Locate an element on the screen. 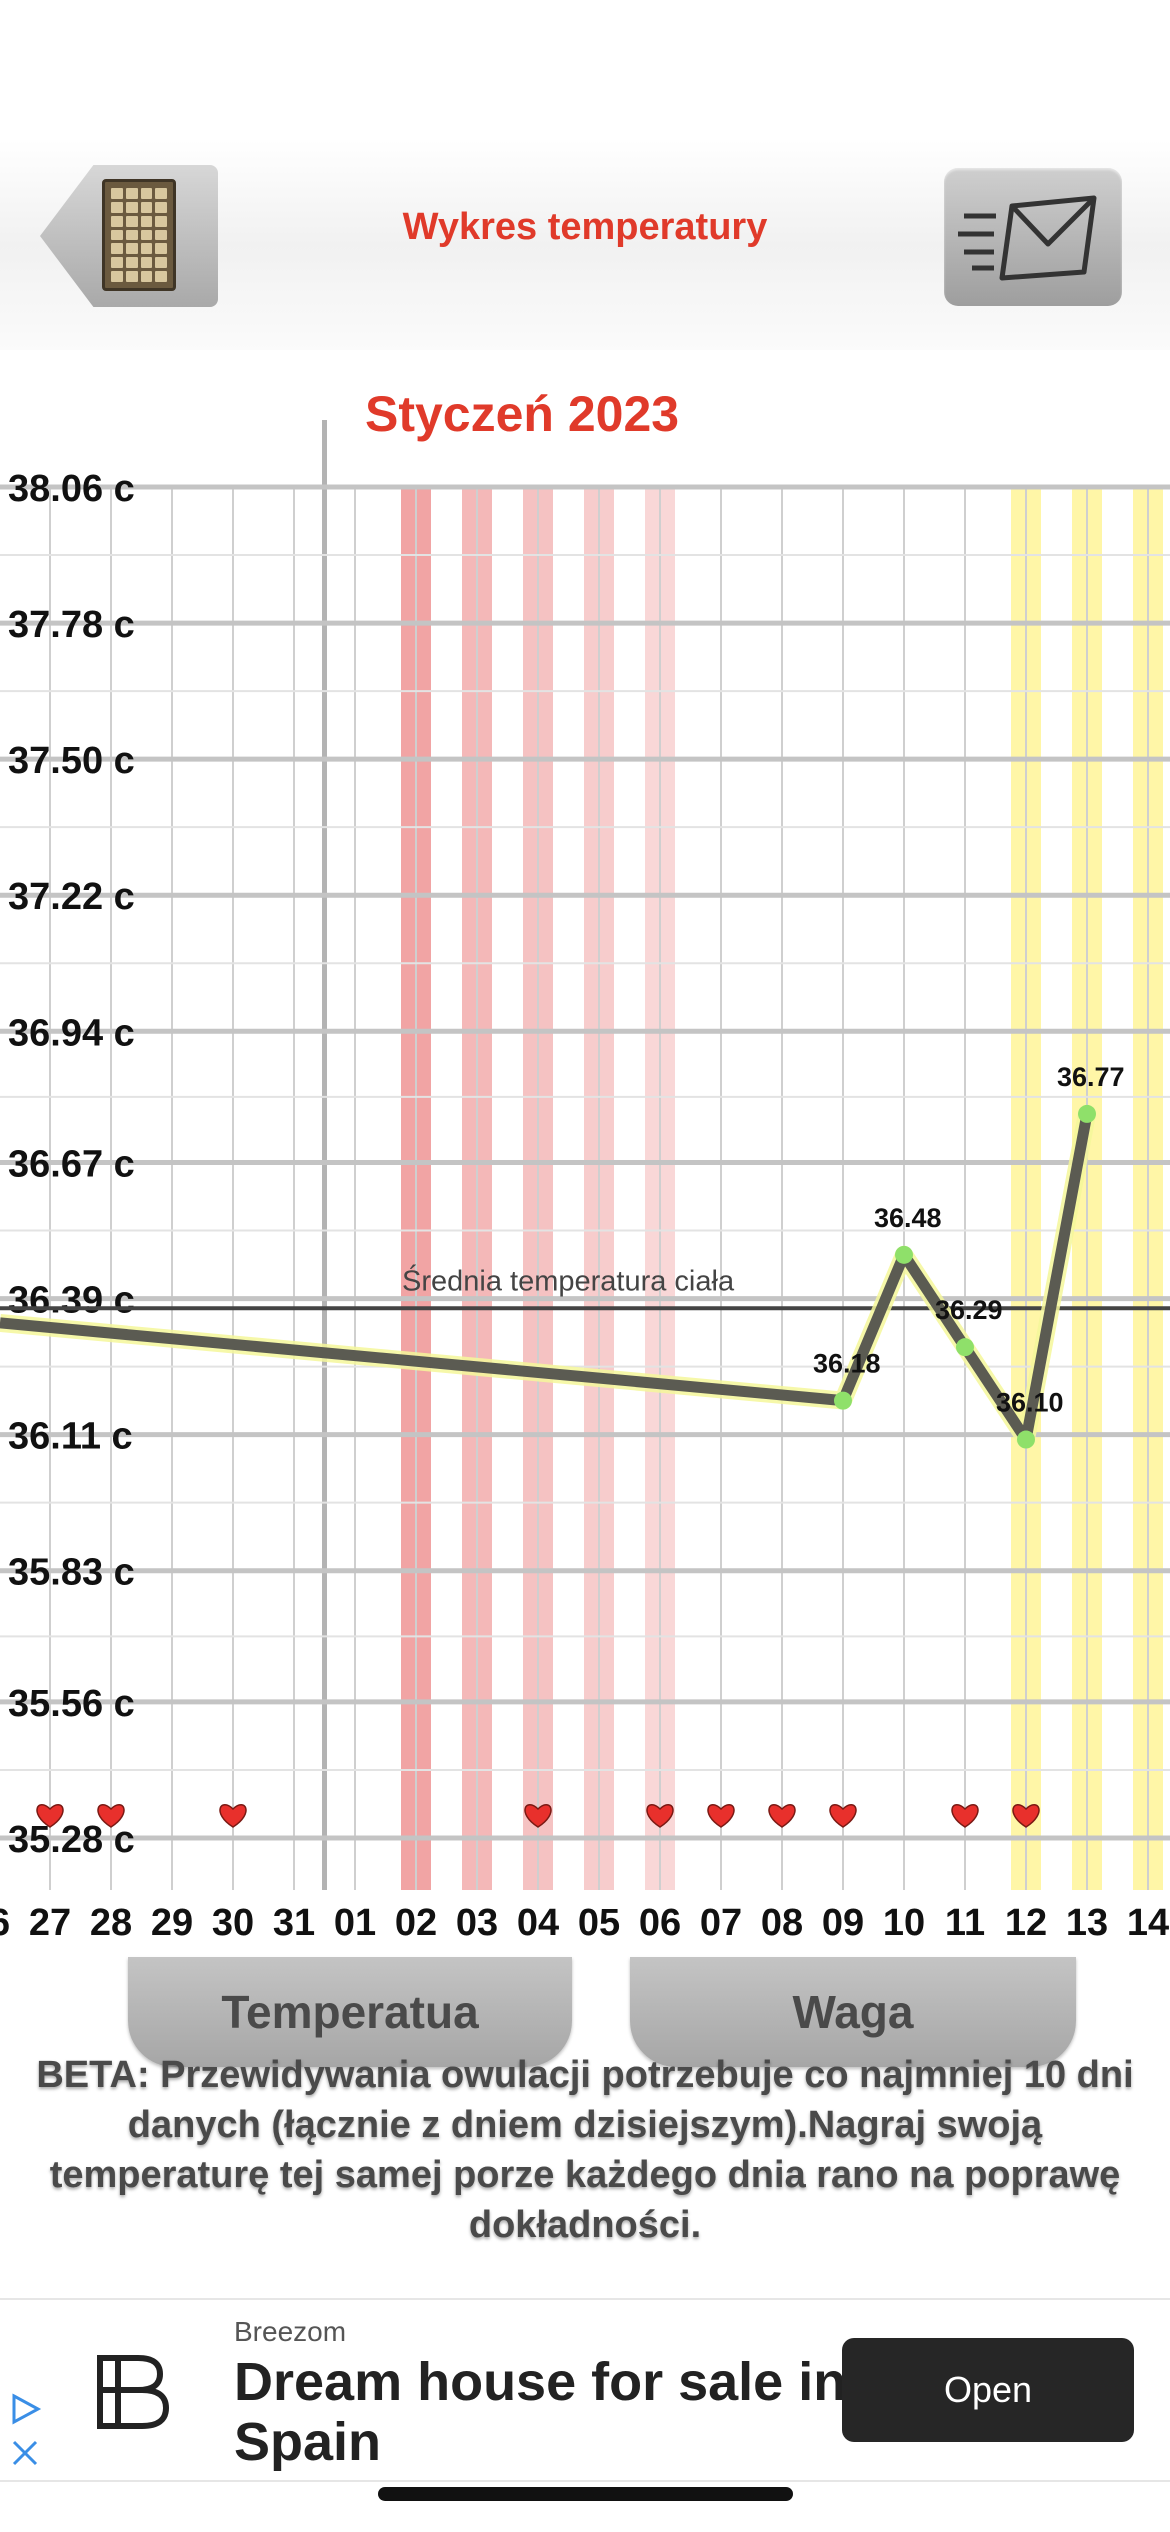 This screenshot has height=2532, width=1170. temperature-data-label: 36.77 is located at coordinates (1091, 1077).